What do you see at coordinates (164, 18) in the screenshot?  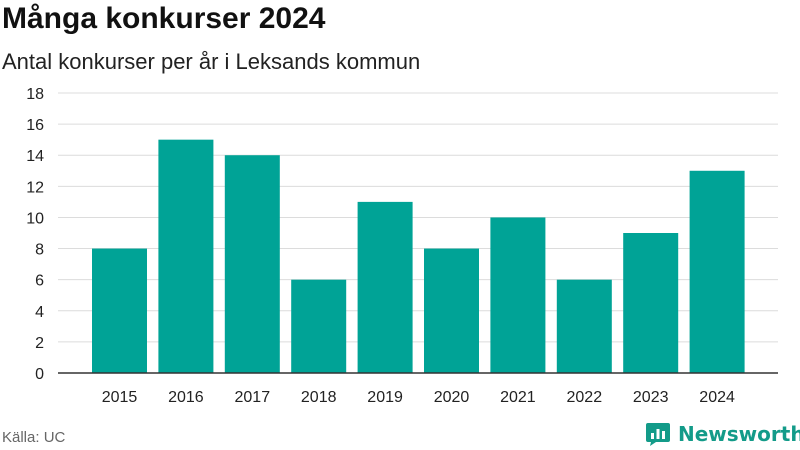 I see `chart-title: Många konkurser 2024` at bounding box center [164, 18].